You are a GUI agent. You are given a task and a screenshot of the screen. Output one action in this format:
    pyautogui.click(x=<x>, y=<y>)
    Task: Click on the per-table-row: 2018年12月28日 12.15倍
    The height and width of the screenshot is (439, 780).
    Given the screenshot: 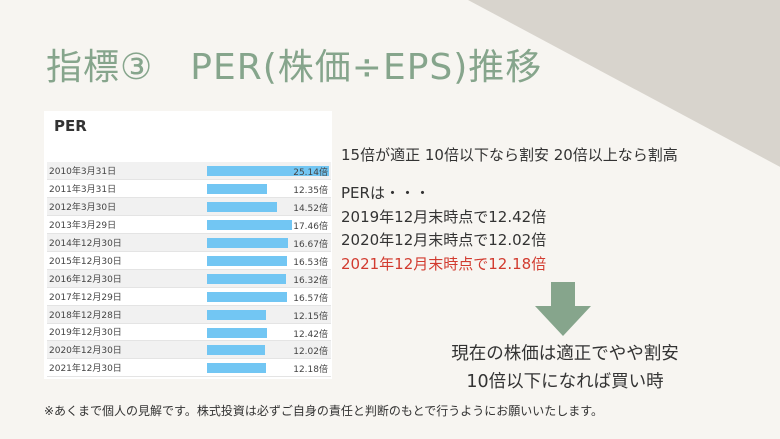 What is the action you would take?
    pyautogui.click(x=189, y=314)
    